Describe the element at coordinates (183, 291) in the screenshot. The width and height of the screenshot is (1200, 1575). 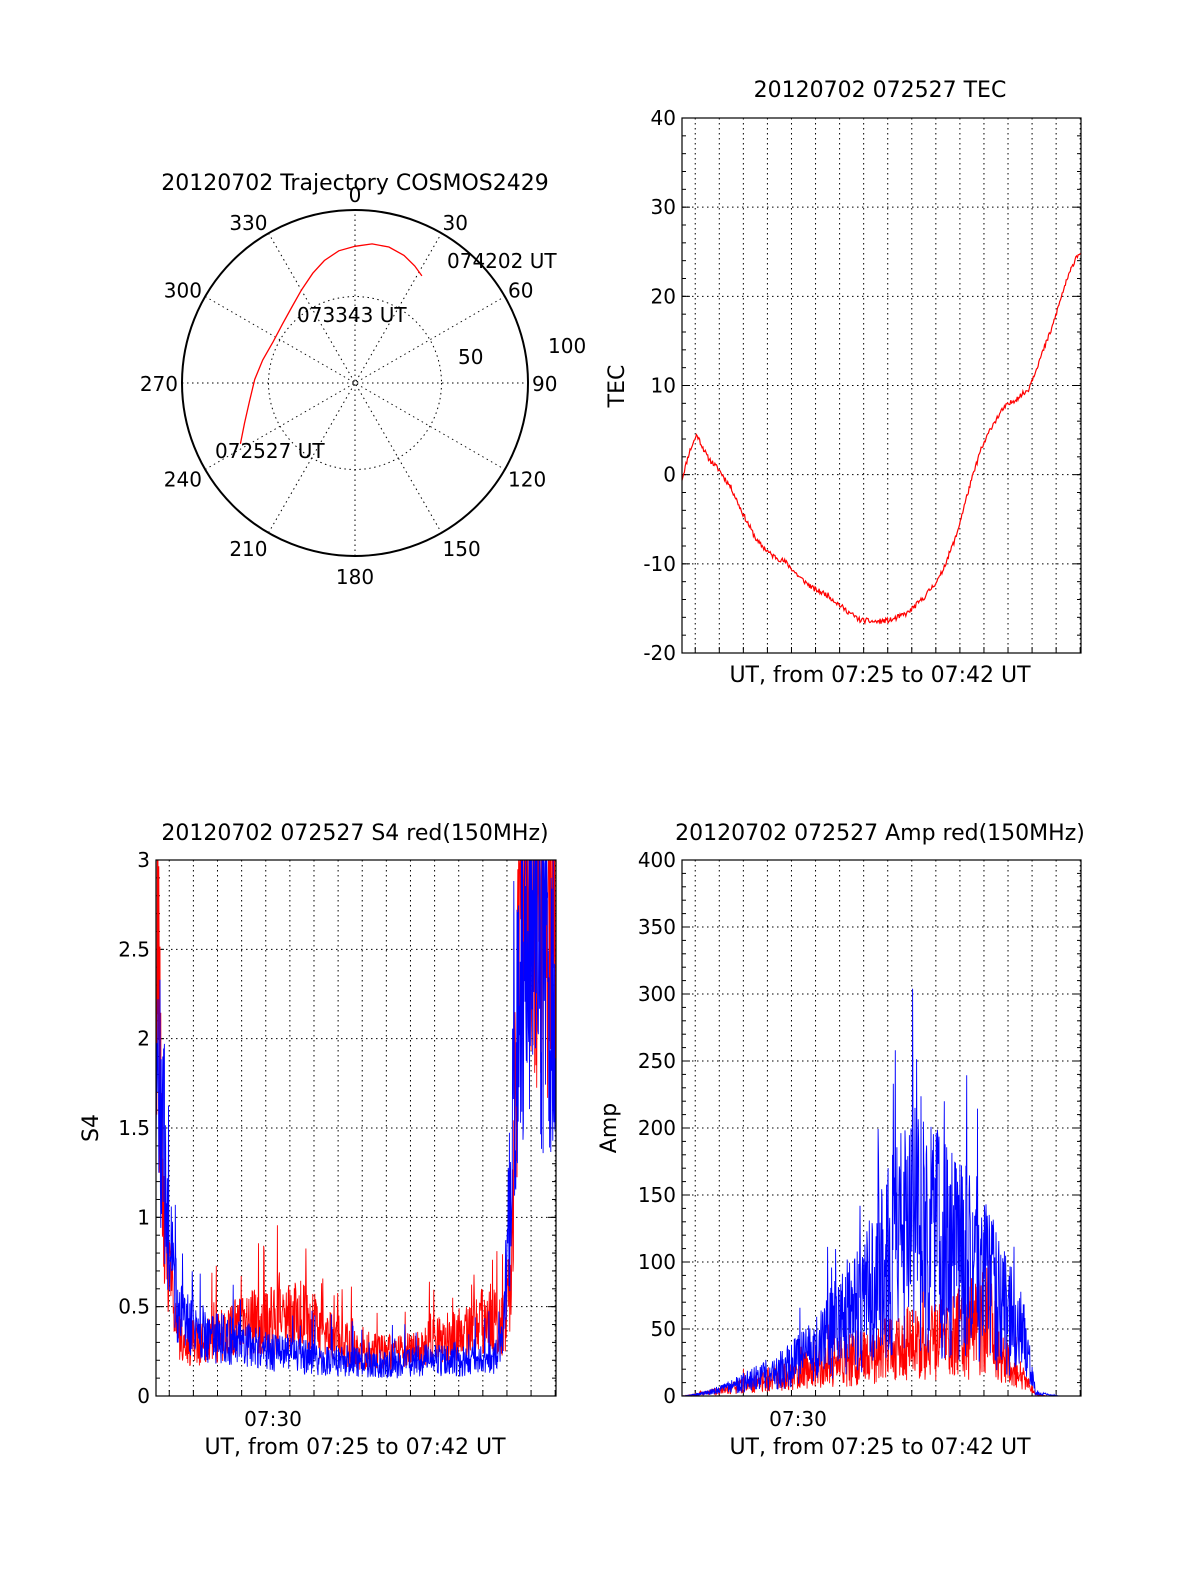
I see `polar-angle-label-300: 300` at that location.